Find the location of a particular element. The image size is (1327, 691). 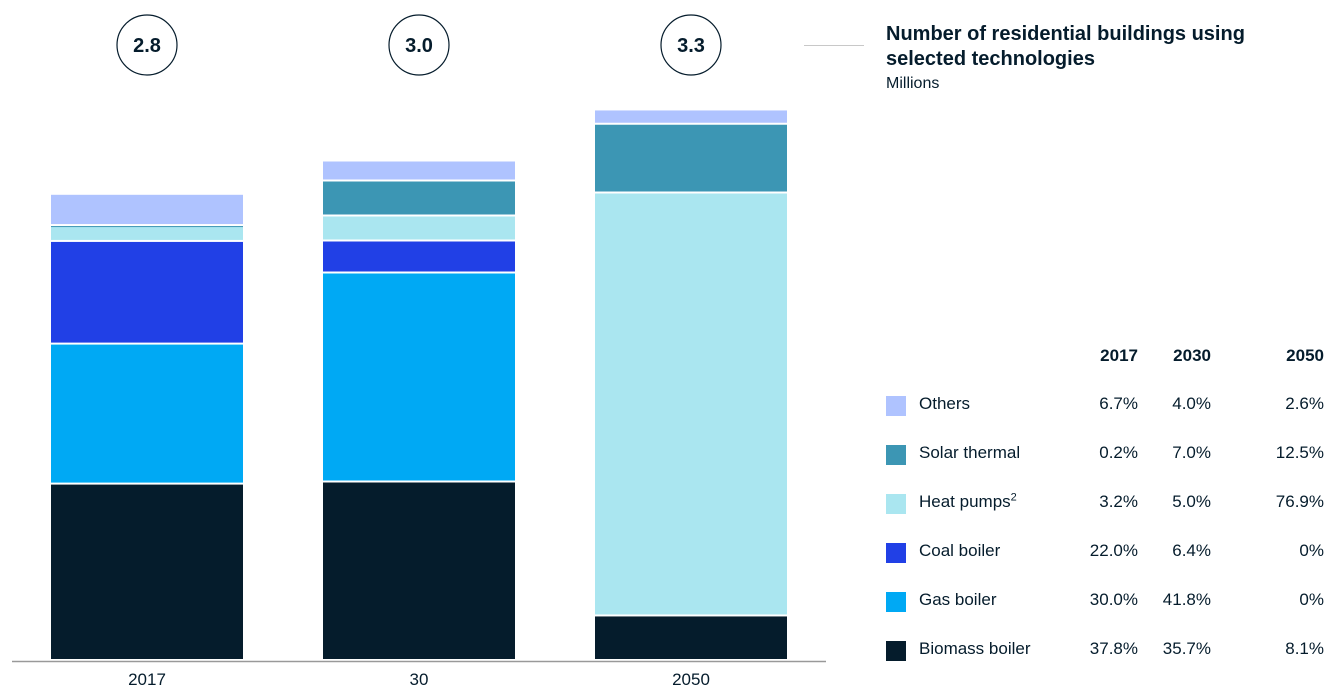

legend-header: 2017 2030 2050 is located at coordinates (1106, 358).